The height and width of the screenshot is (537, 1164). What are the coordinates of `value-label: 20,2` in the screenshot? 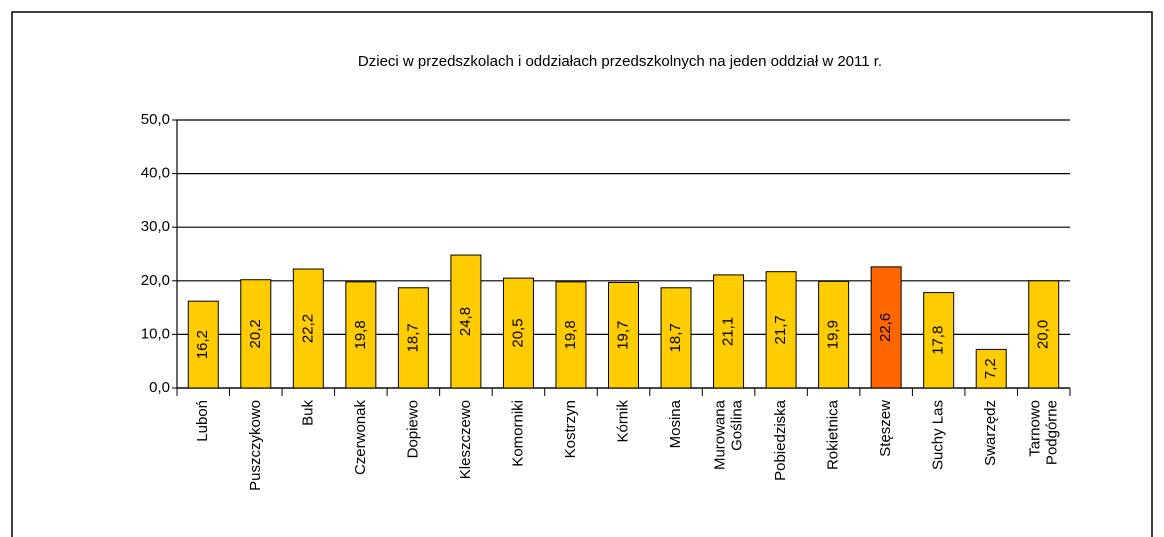 It's located at (255, 333).